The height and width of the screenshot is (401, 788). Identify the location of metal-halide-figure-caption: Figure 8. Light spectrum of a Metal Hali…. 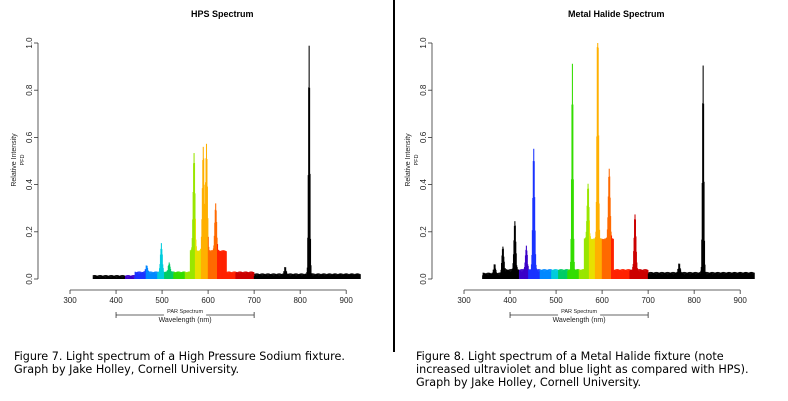
(582, 369).